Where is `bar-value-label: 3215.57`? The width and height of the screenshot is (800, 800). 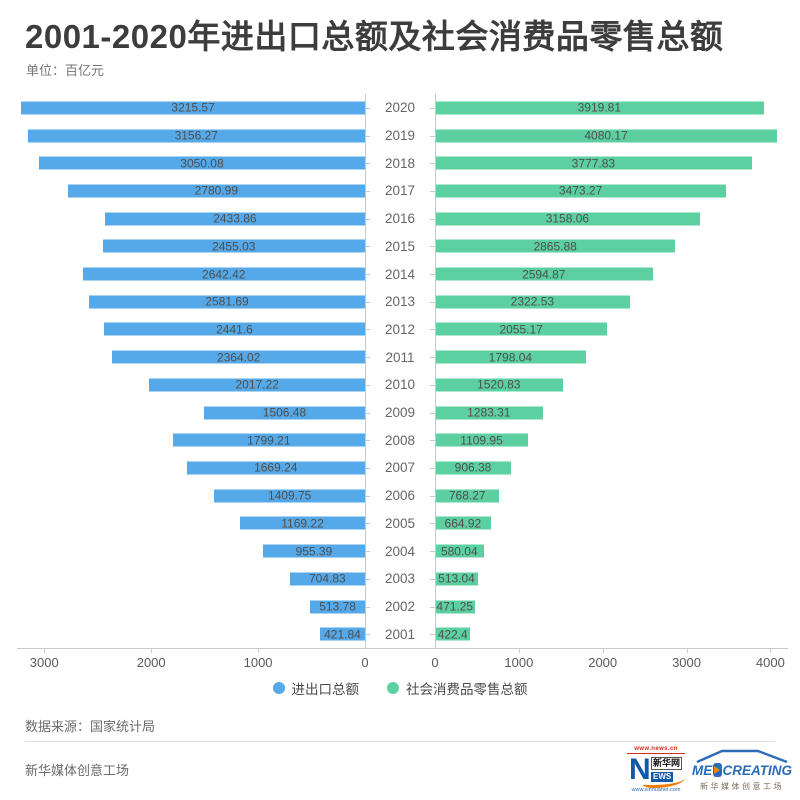
bar-value-label: 3215.57 is located at coordinates (193, 107).